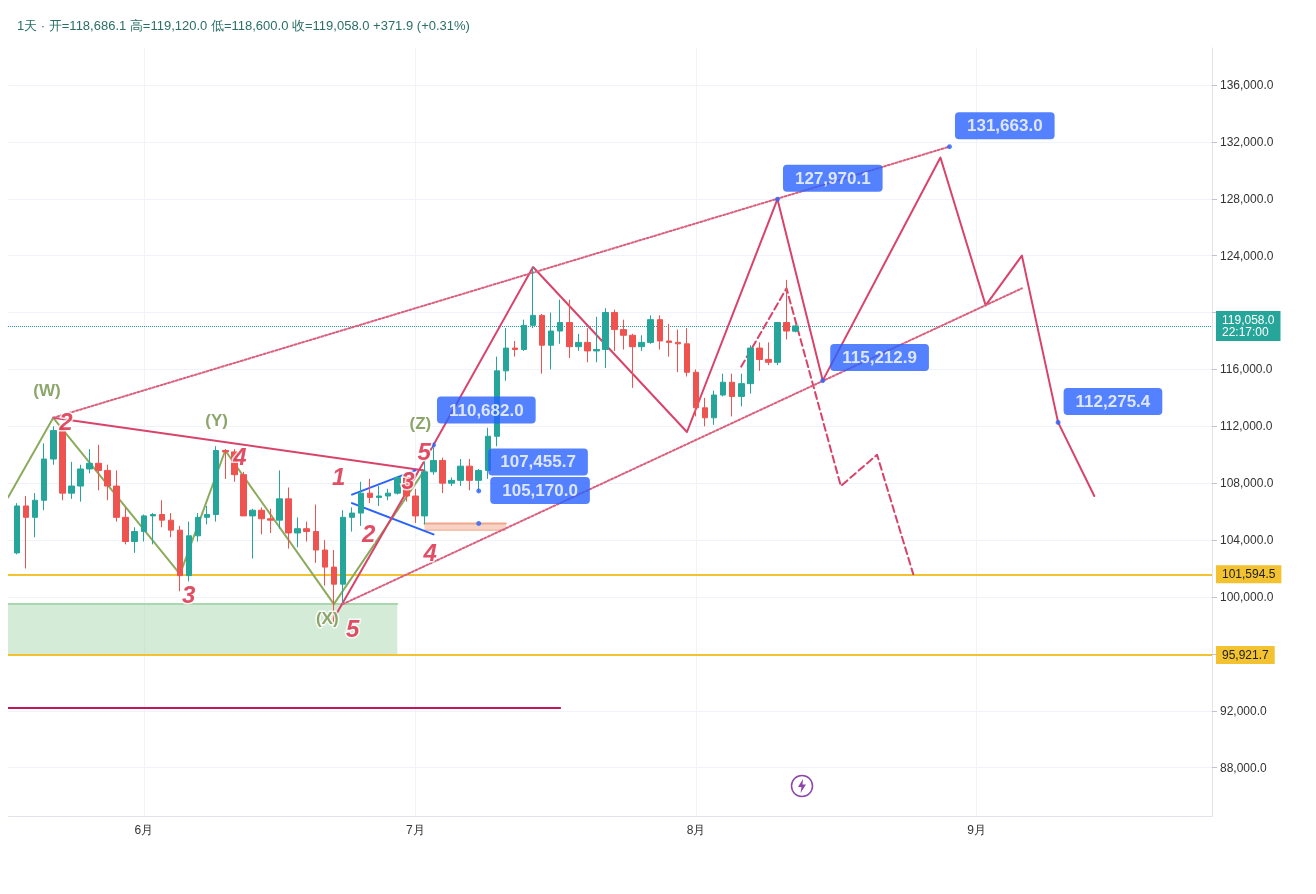 The width and height of the screenshot is (1316, 894). What do you see at coordinates (1113, 401) in the screenshot?
I see `annotation: 112,275.4` at bounding box center [1113, 401].